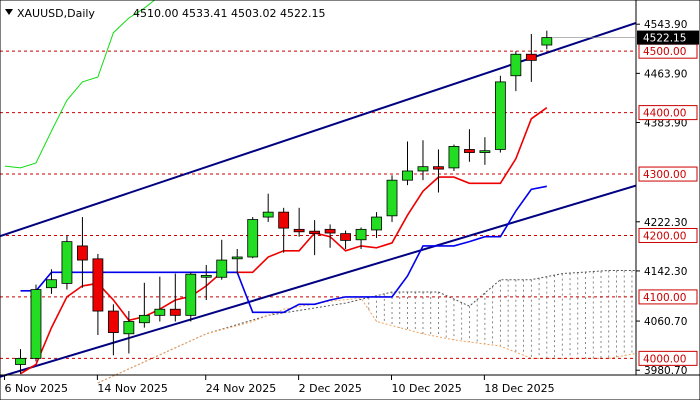 The image size is (700, 404). I want to click on price-tick-label: 4060.70, so click(665, 322).